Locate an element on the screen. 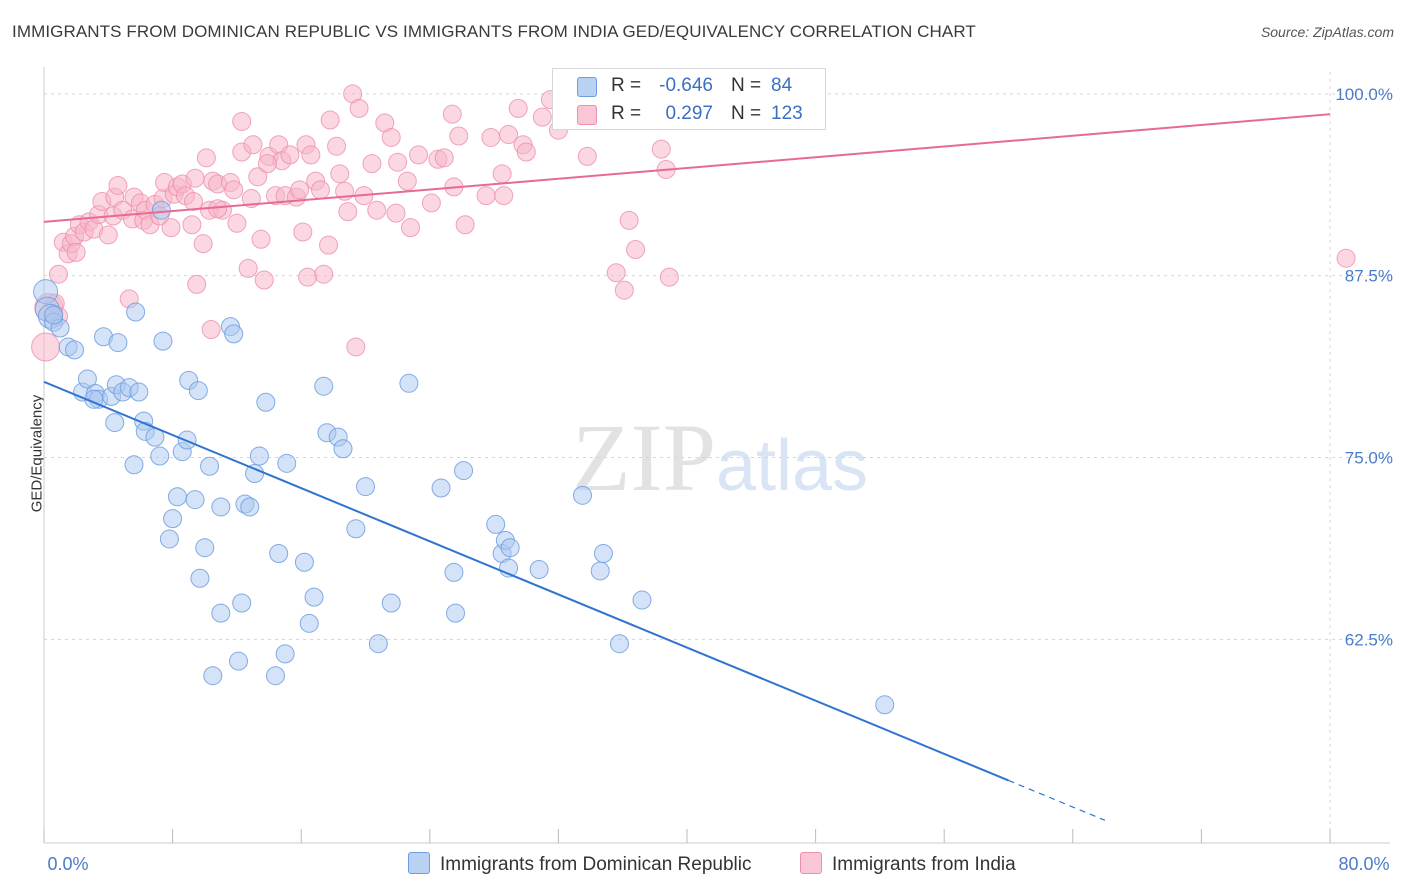  source-label: Source: ZipAtlas.com is located at coordinates (1327, 32).